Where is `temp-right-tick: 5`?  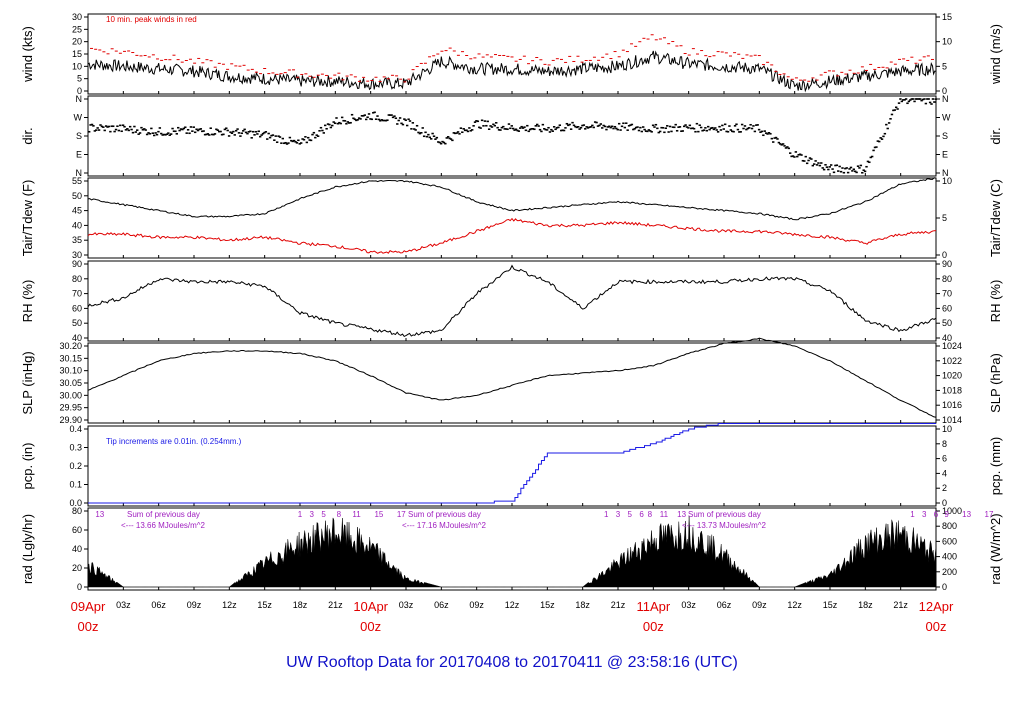 temp-right-tick: 5 is located at coordinates (944, 218).